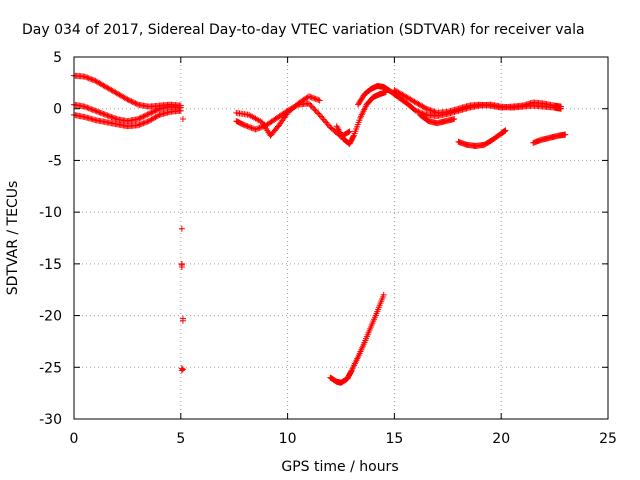  What do you see at coordinates (383, 294) in the screenshot?
I see `data-point-arc12` at bounding box center [383, 294].